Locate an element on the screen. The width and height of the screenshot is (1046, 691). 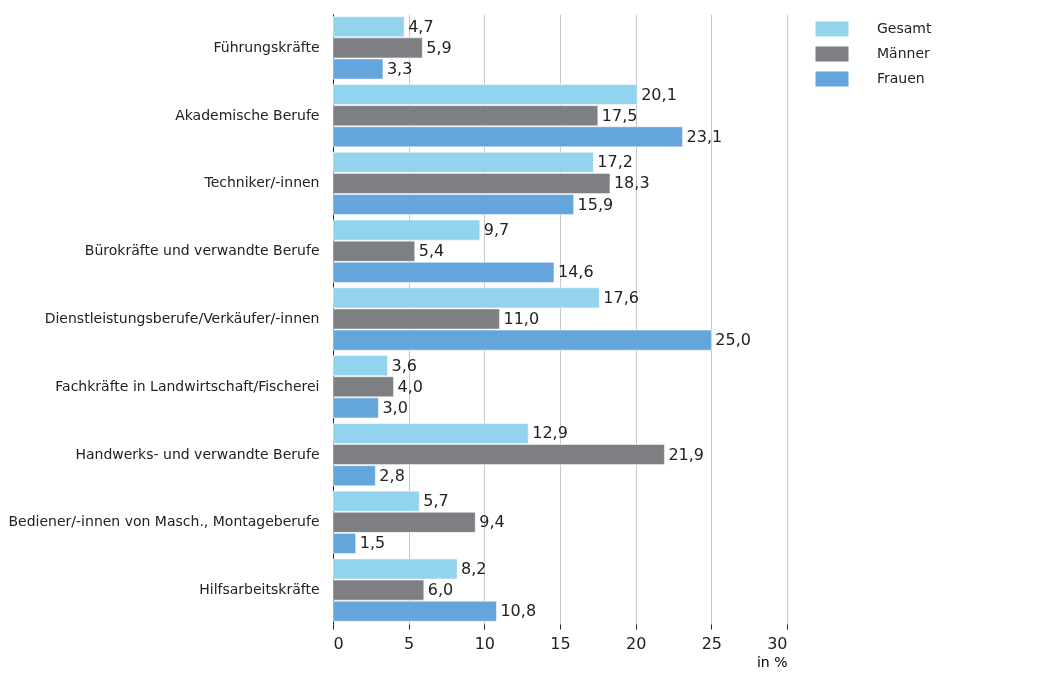
data-label: 3,6 is located at coordinates (404, 365).